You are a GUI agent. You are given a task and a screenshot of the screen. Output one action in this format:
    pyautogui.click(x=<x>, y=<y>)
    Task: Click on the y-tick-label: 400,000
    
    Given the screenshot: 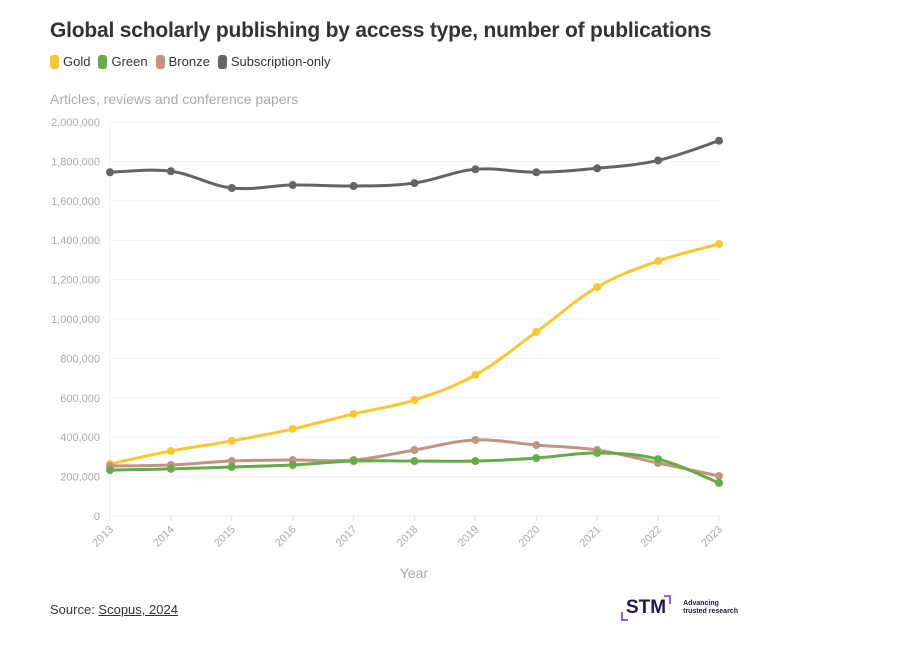 What is the action you would take?
    pyautogui.click(x=80, y=438)
    